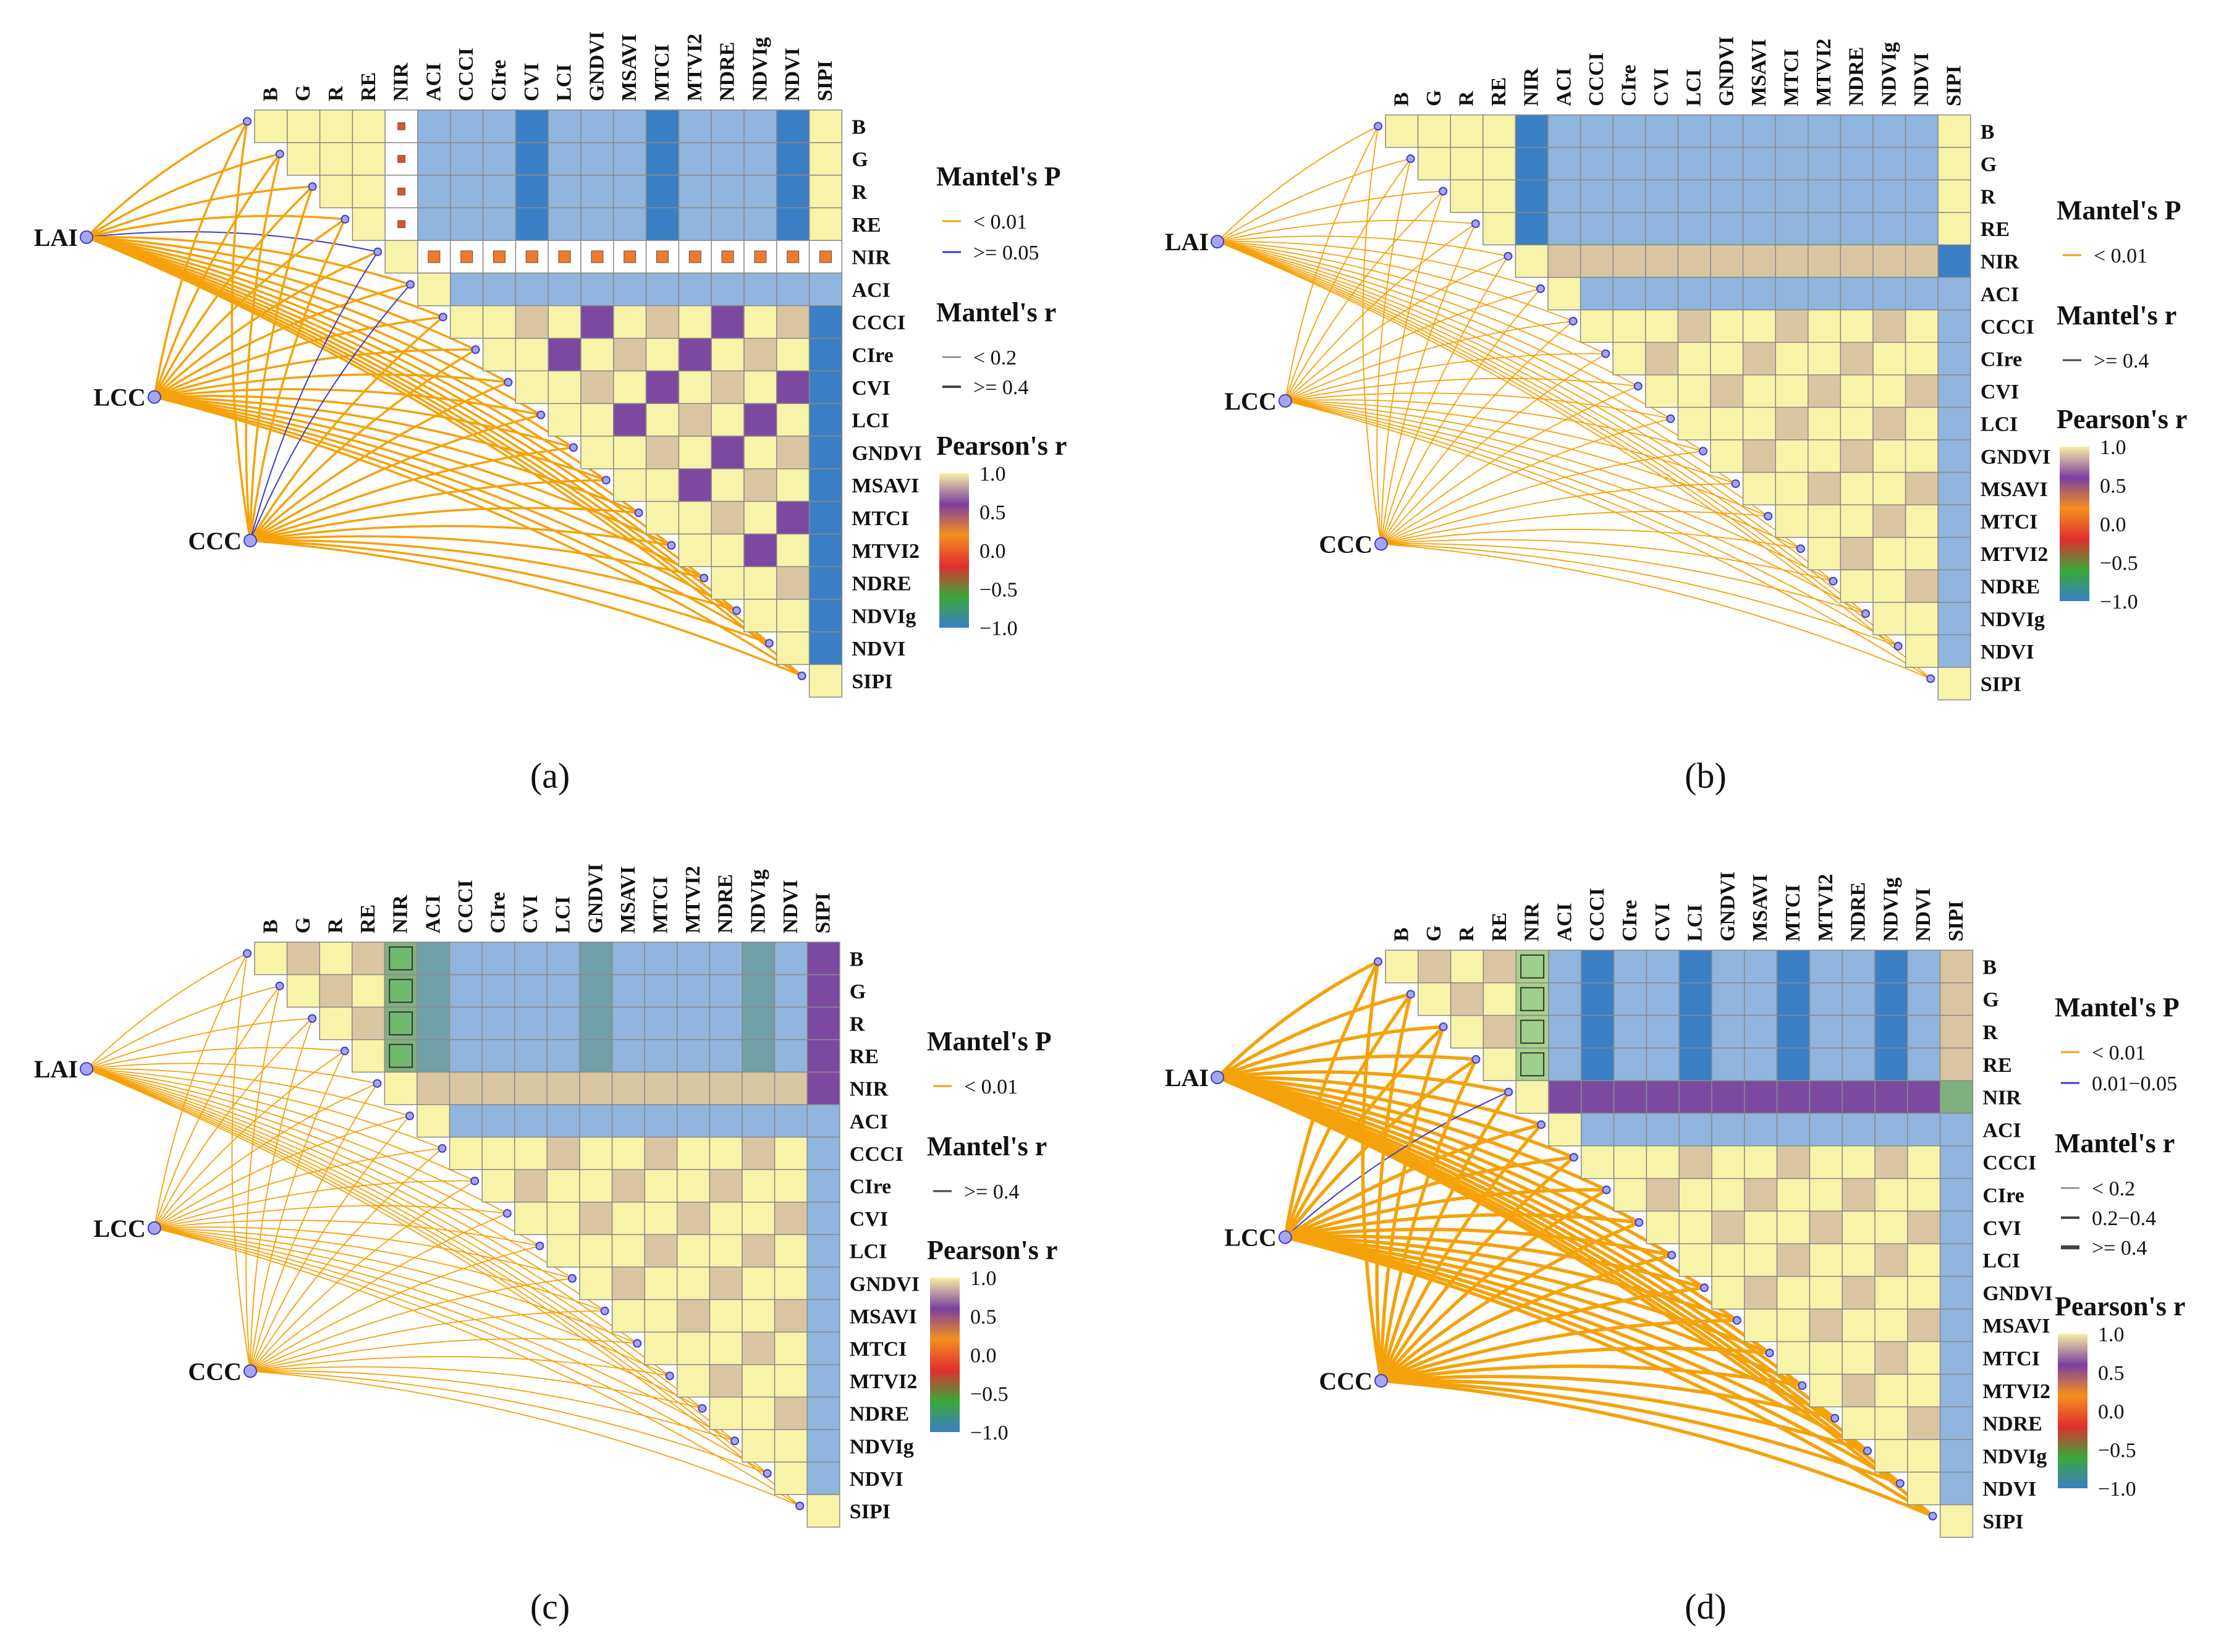 This screenshot has width=2229, height=1652. What do you see at coordinates (1825, 294) in the screenshot?
I see `cell-aci-mtvi2` at bounding box center [1825, 294].